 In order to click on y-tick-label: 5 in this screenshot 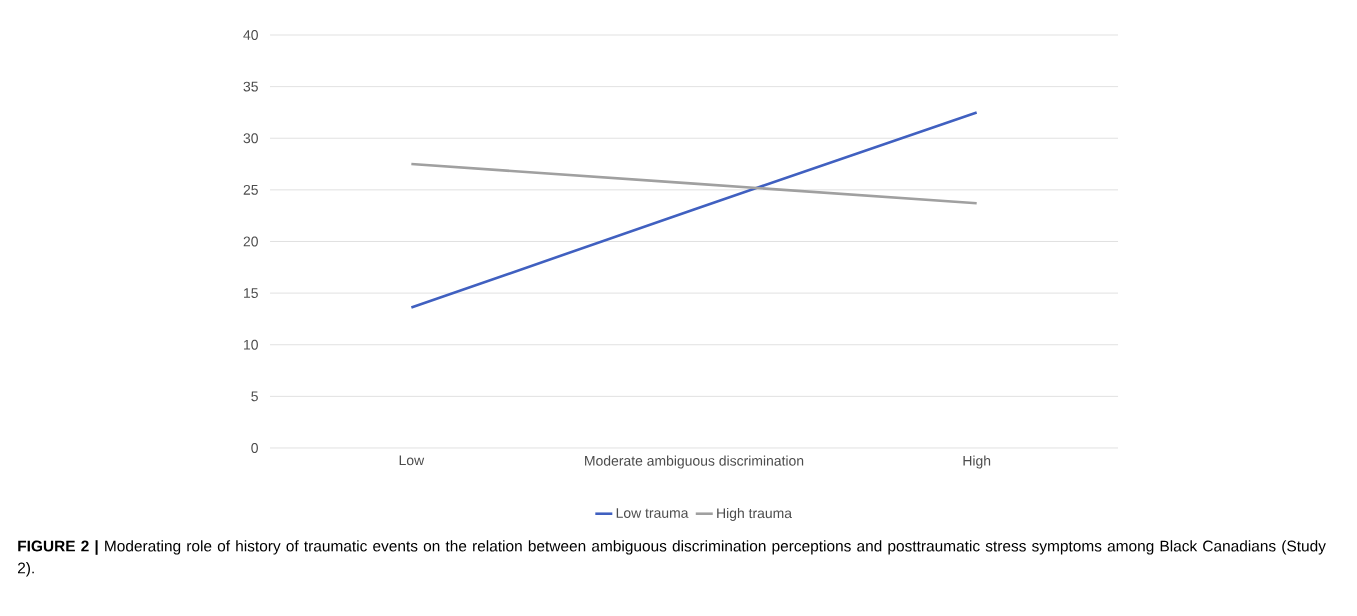, I will do `click(254, 396)`.